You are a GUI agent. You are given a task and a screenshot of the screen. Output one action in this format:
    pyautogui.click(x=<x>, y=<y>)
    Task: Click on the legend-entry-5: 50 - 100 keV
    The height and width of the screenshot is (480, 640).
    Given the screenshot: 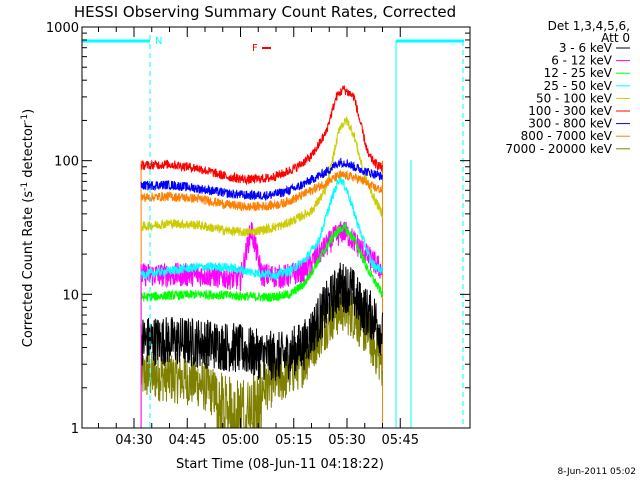 What is the action you would take?
    pyautogui.click(x=574, y=98)
    